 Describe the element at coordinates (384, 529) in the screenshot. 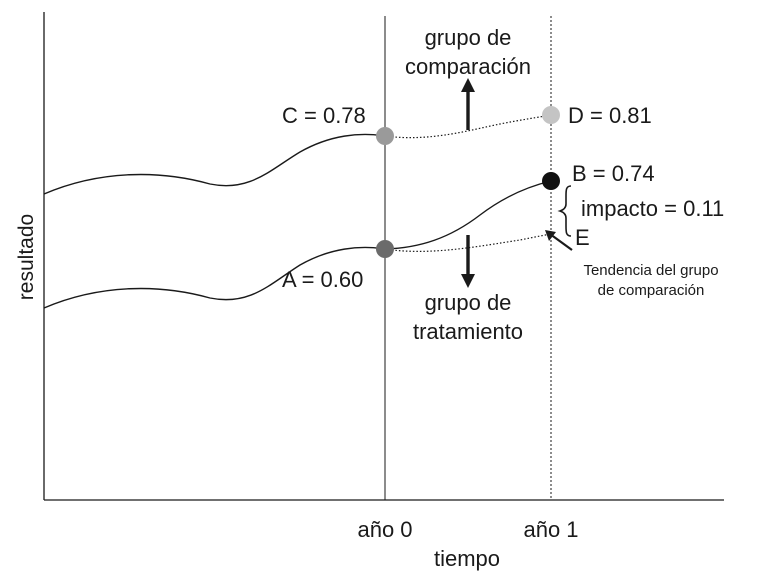

I see `tick-year-0: año 0` at that location.